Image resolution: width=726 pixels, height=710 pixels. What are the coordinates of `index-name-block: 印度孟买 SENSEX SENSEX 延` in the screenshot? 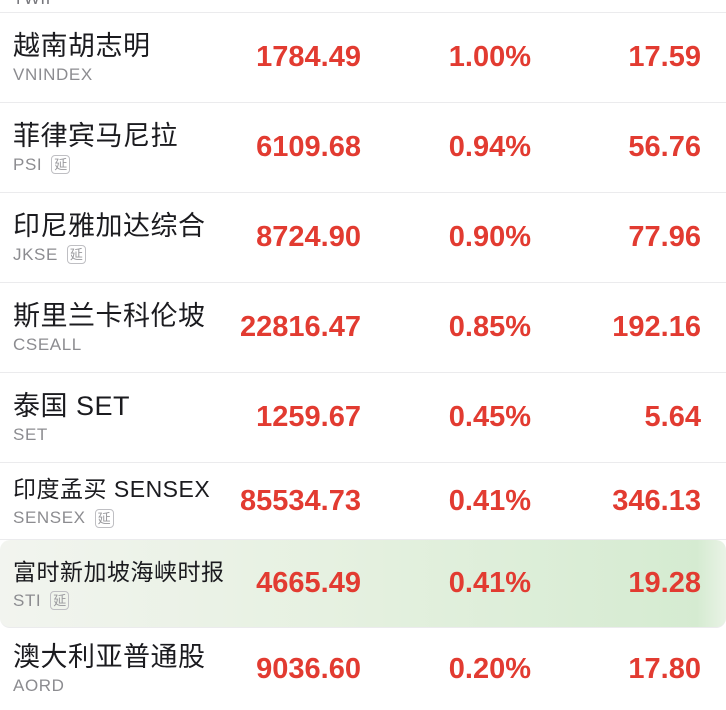 It's located at (113, 501).